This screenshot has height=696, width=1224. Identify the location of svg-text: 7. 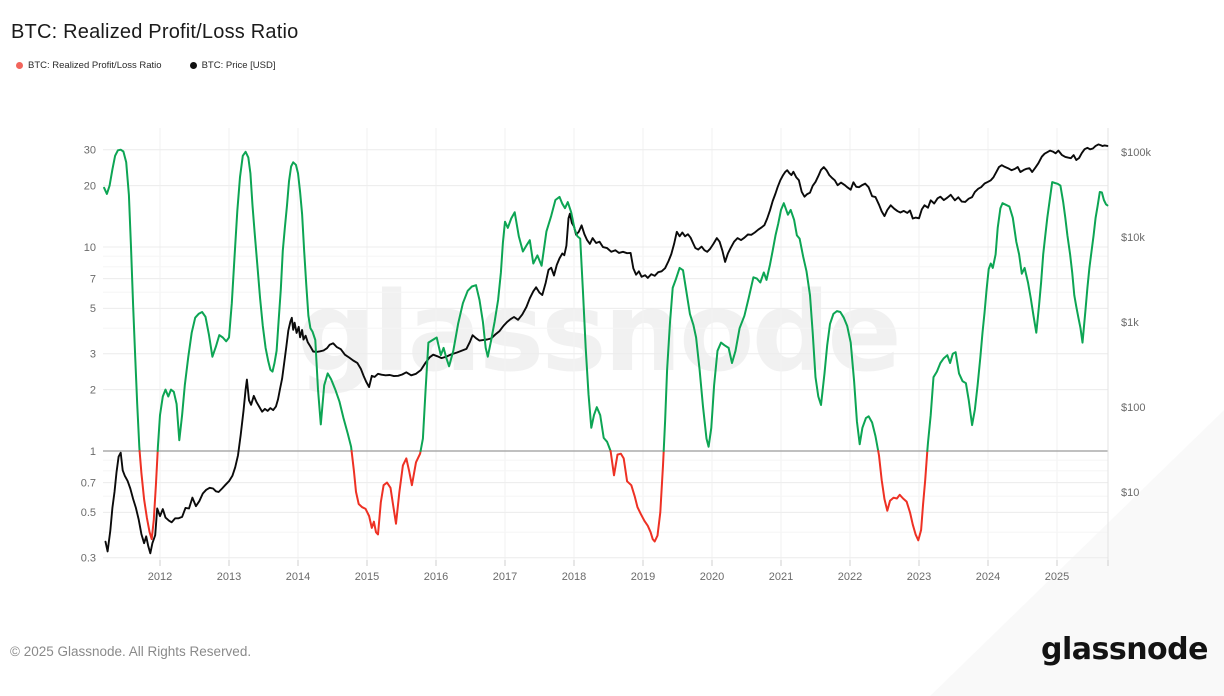
(93, 279).